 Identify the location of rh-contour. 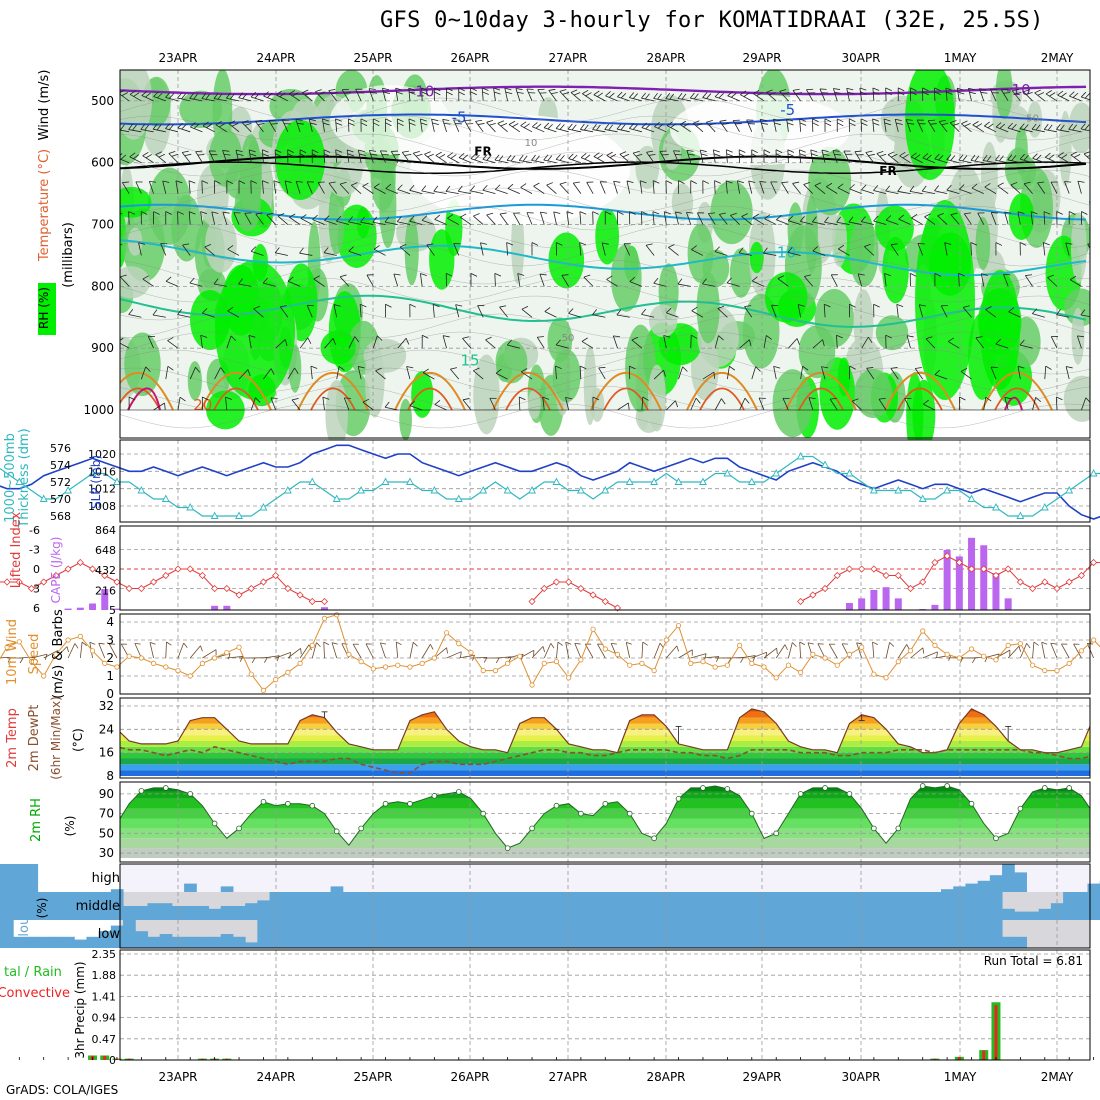
(605, 308).